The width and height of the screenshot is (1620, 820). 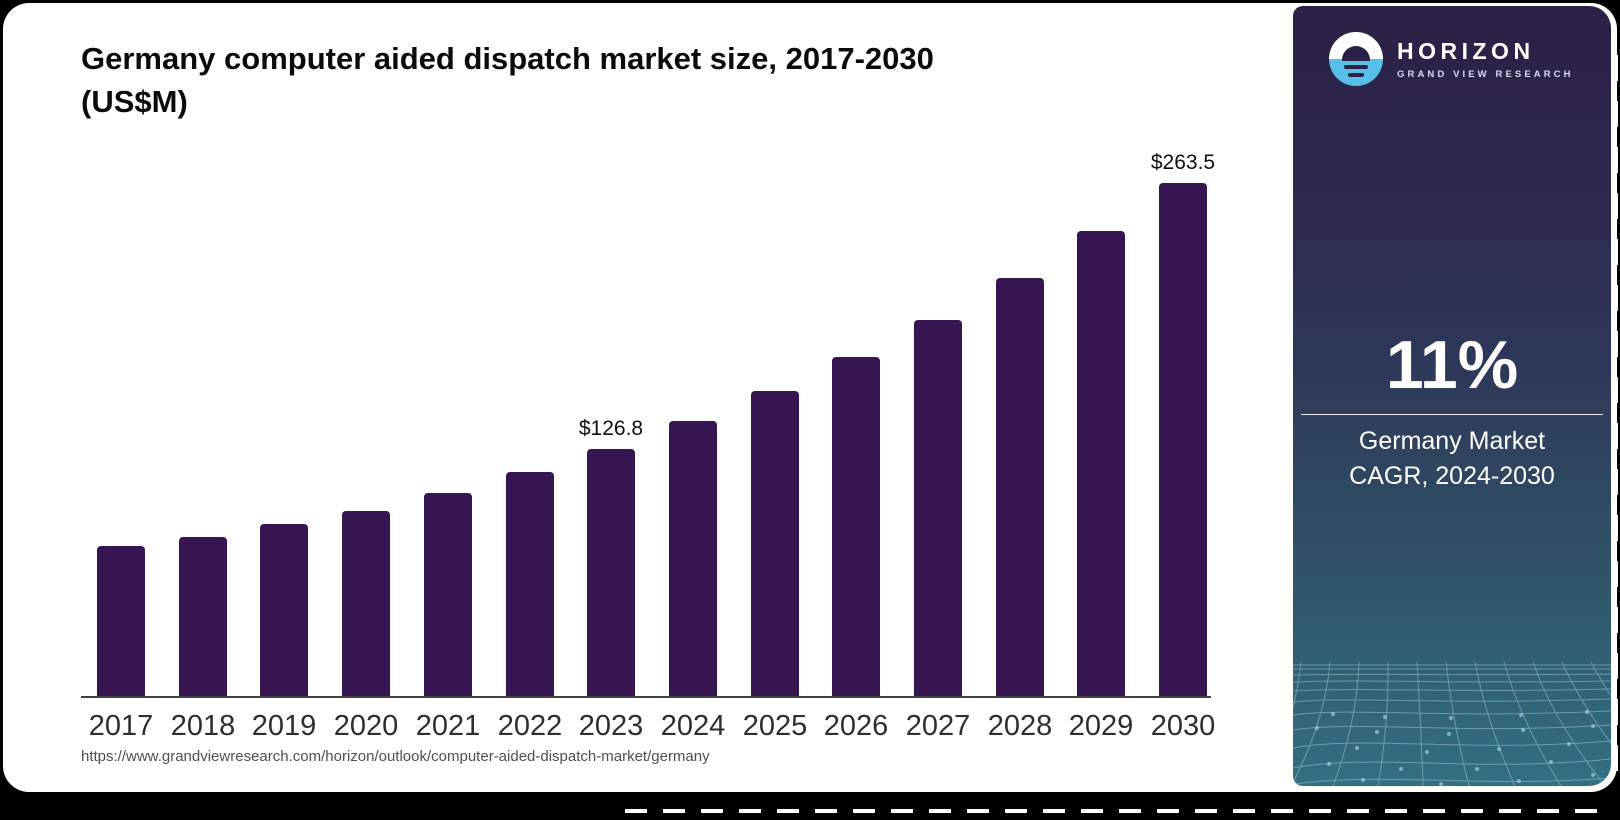 What do you see at coordinates (856, 726) in the screenshot?
I see `x-tick-2026: 2026` at bounding box center [856, 726].